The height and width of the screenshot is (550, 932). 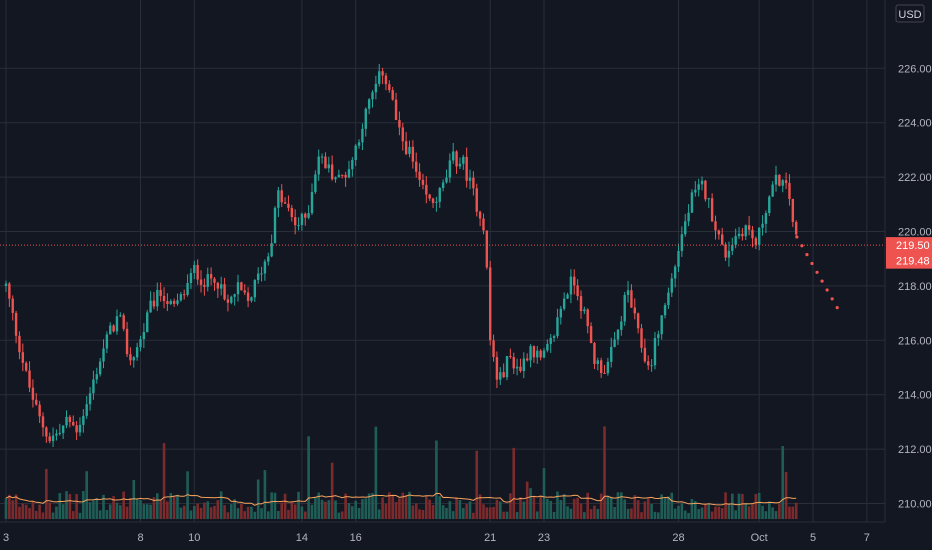 I want to click on time-tick-label: 3, so click(x=6, y=538).